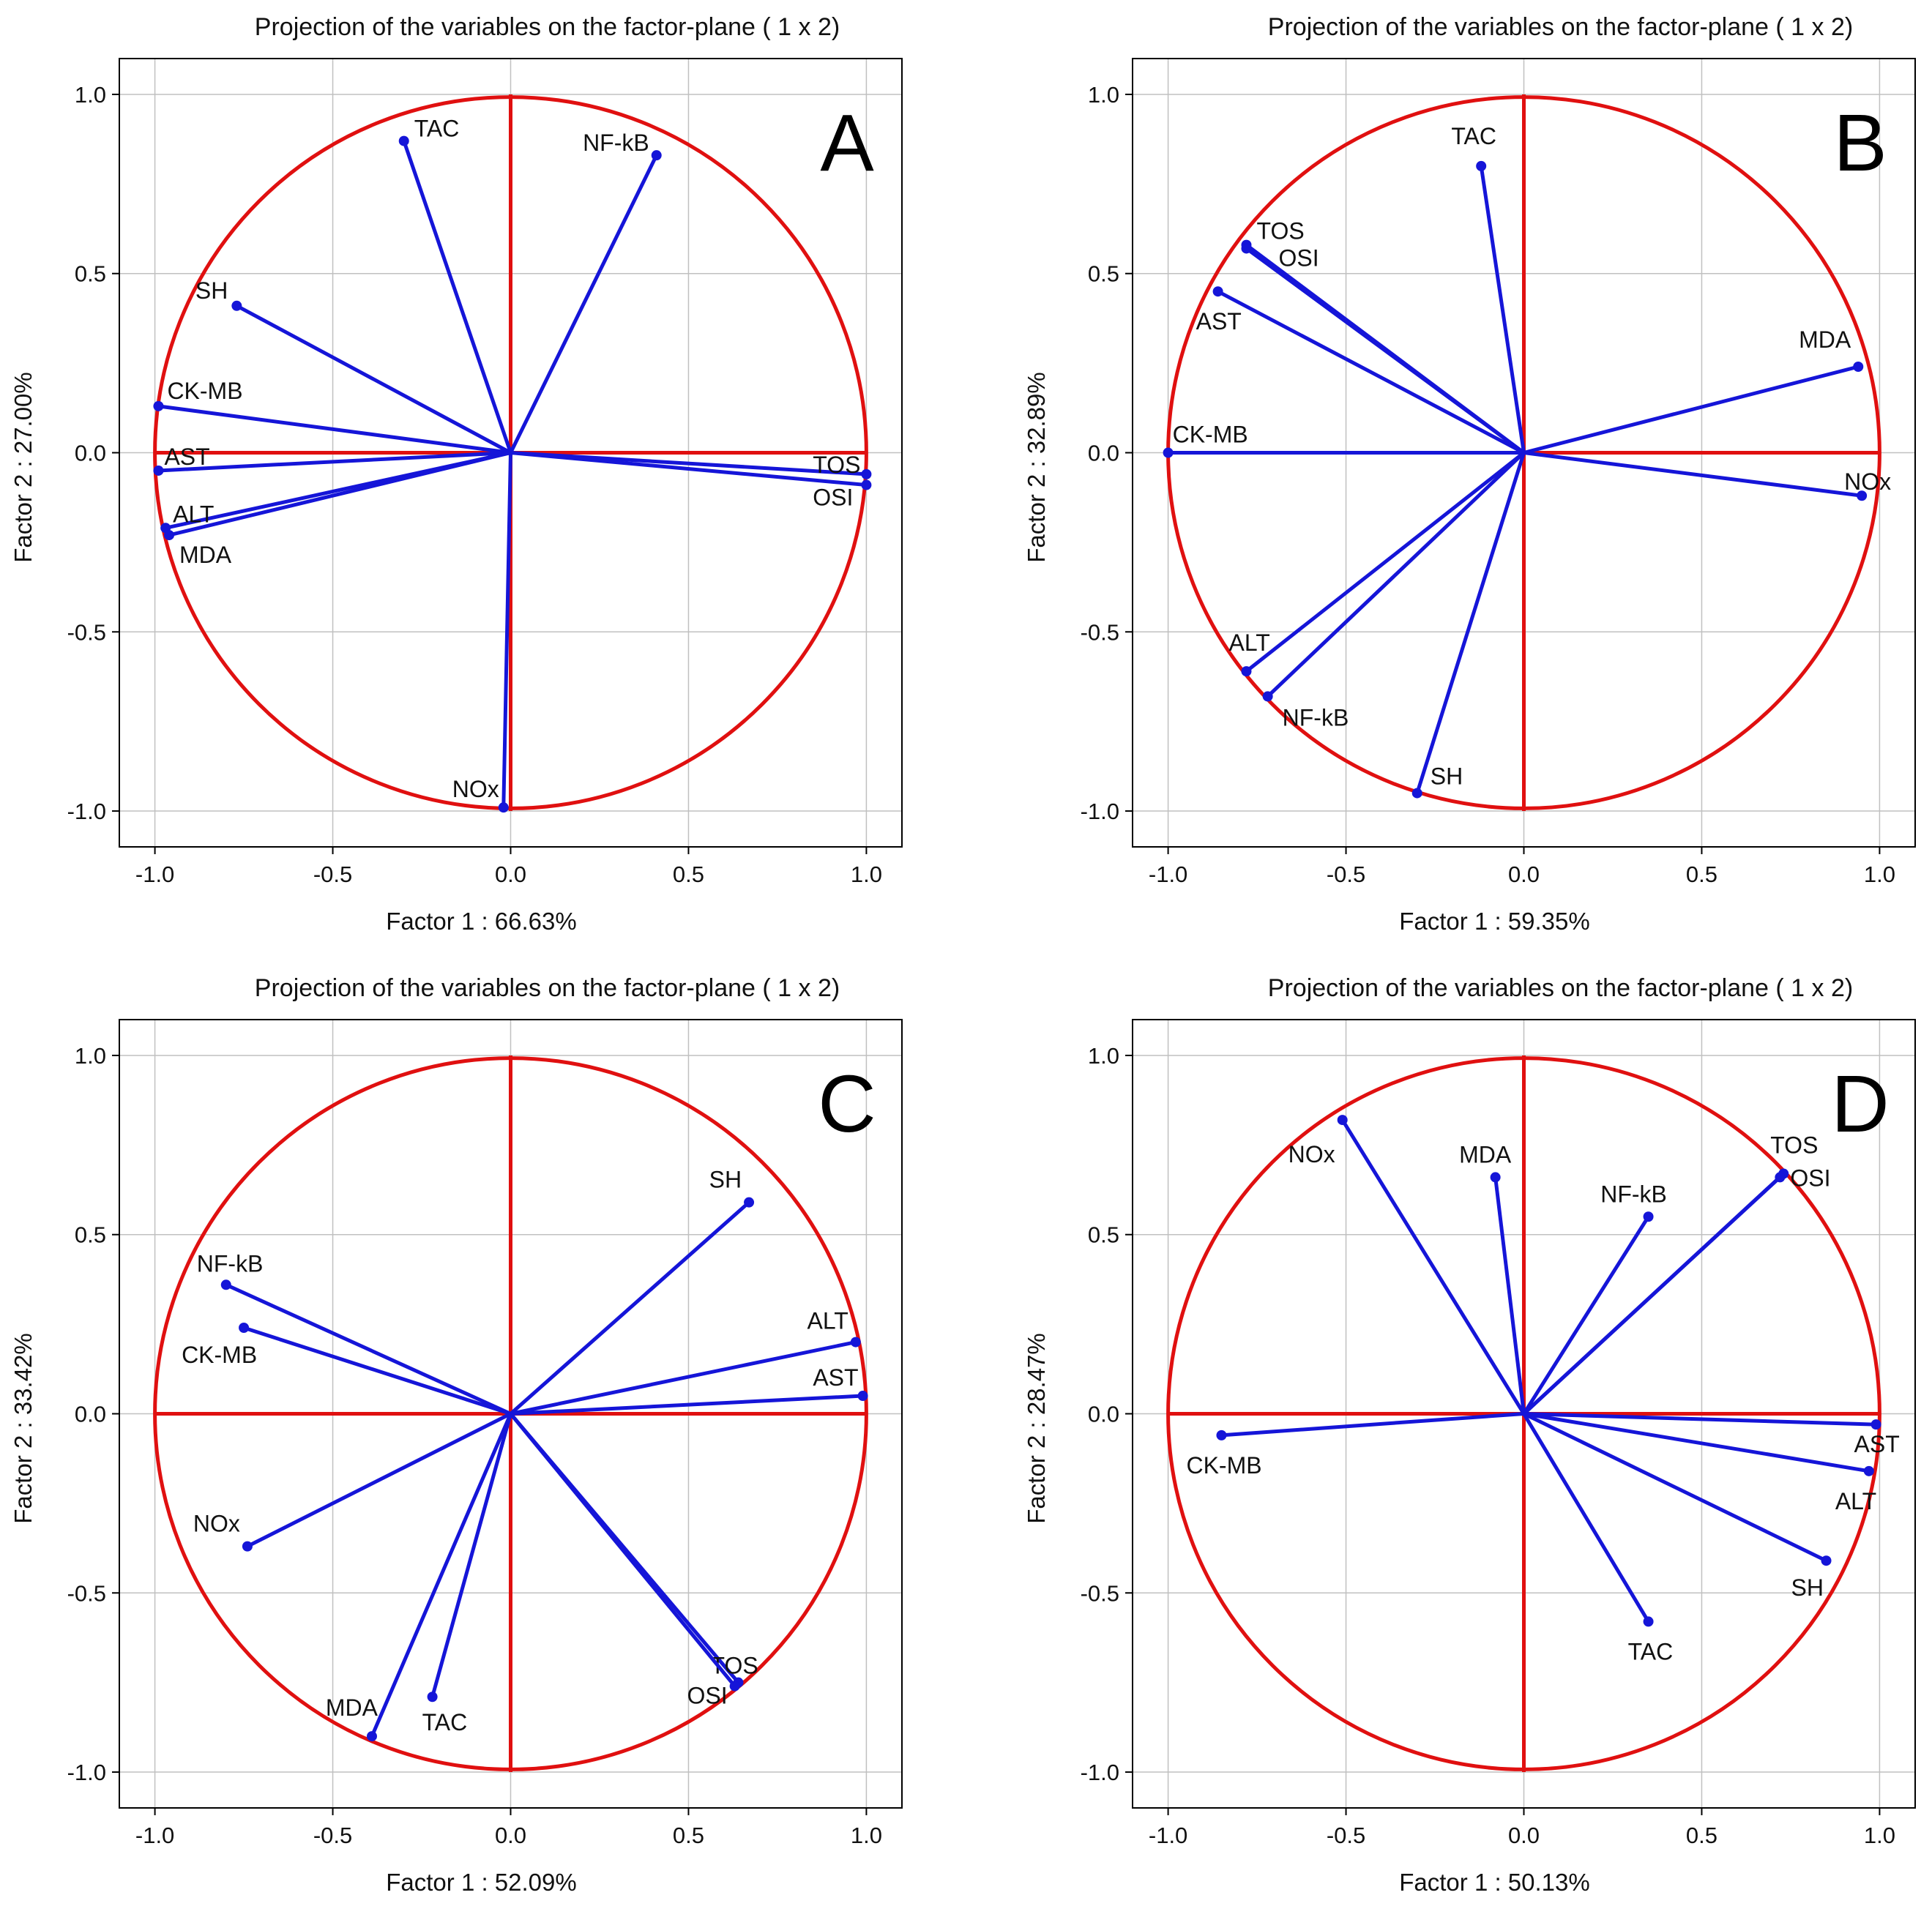  Describe the element at coordinates (225, 1284) in the screenshot. I see `loading-point-nf-kb` at that location.